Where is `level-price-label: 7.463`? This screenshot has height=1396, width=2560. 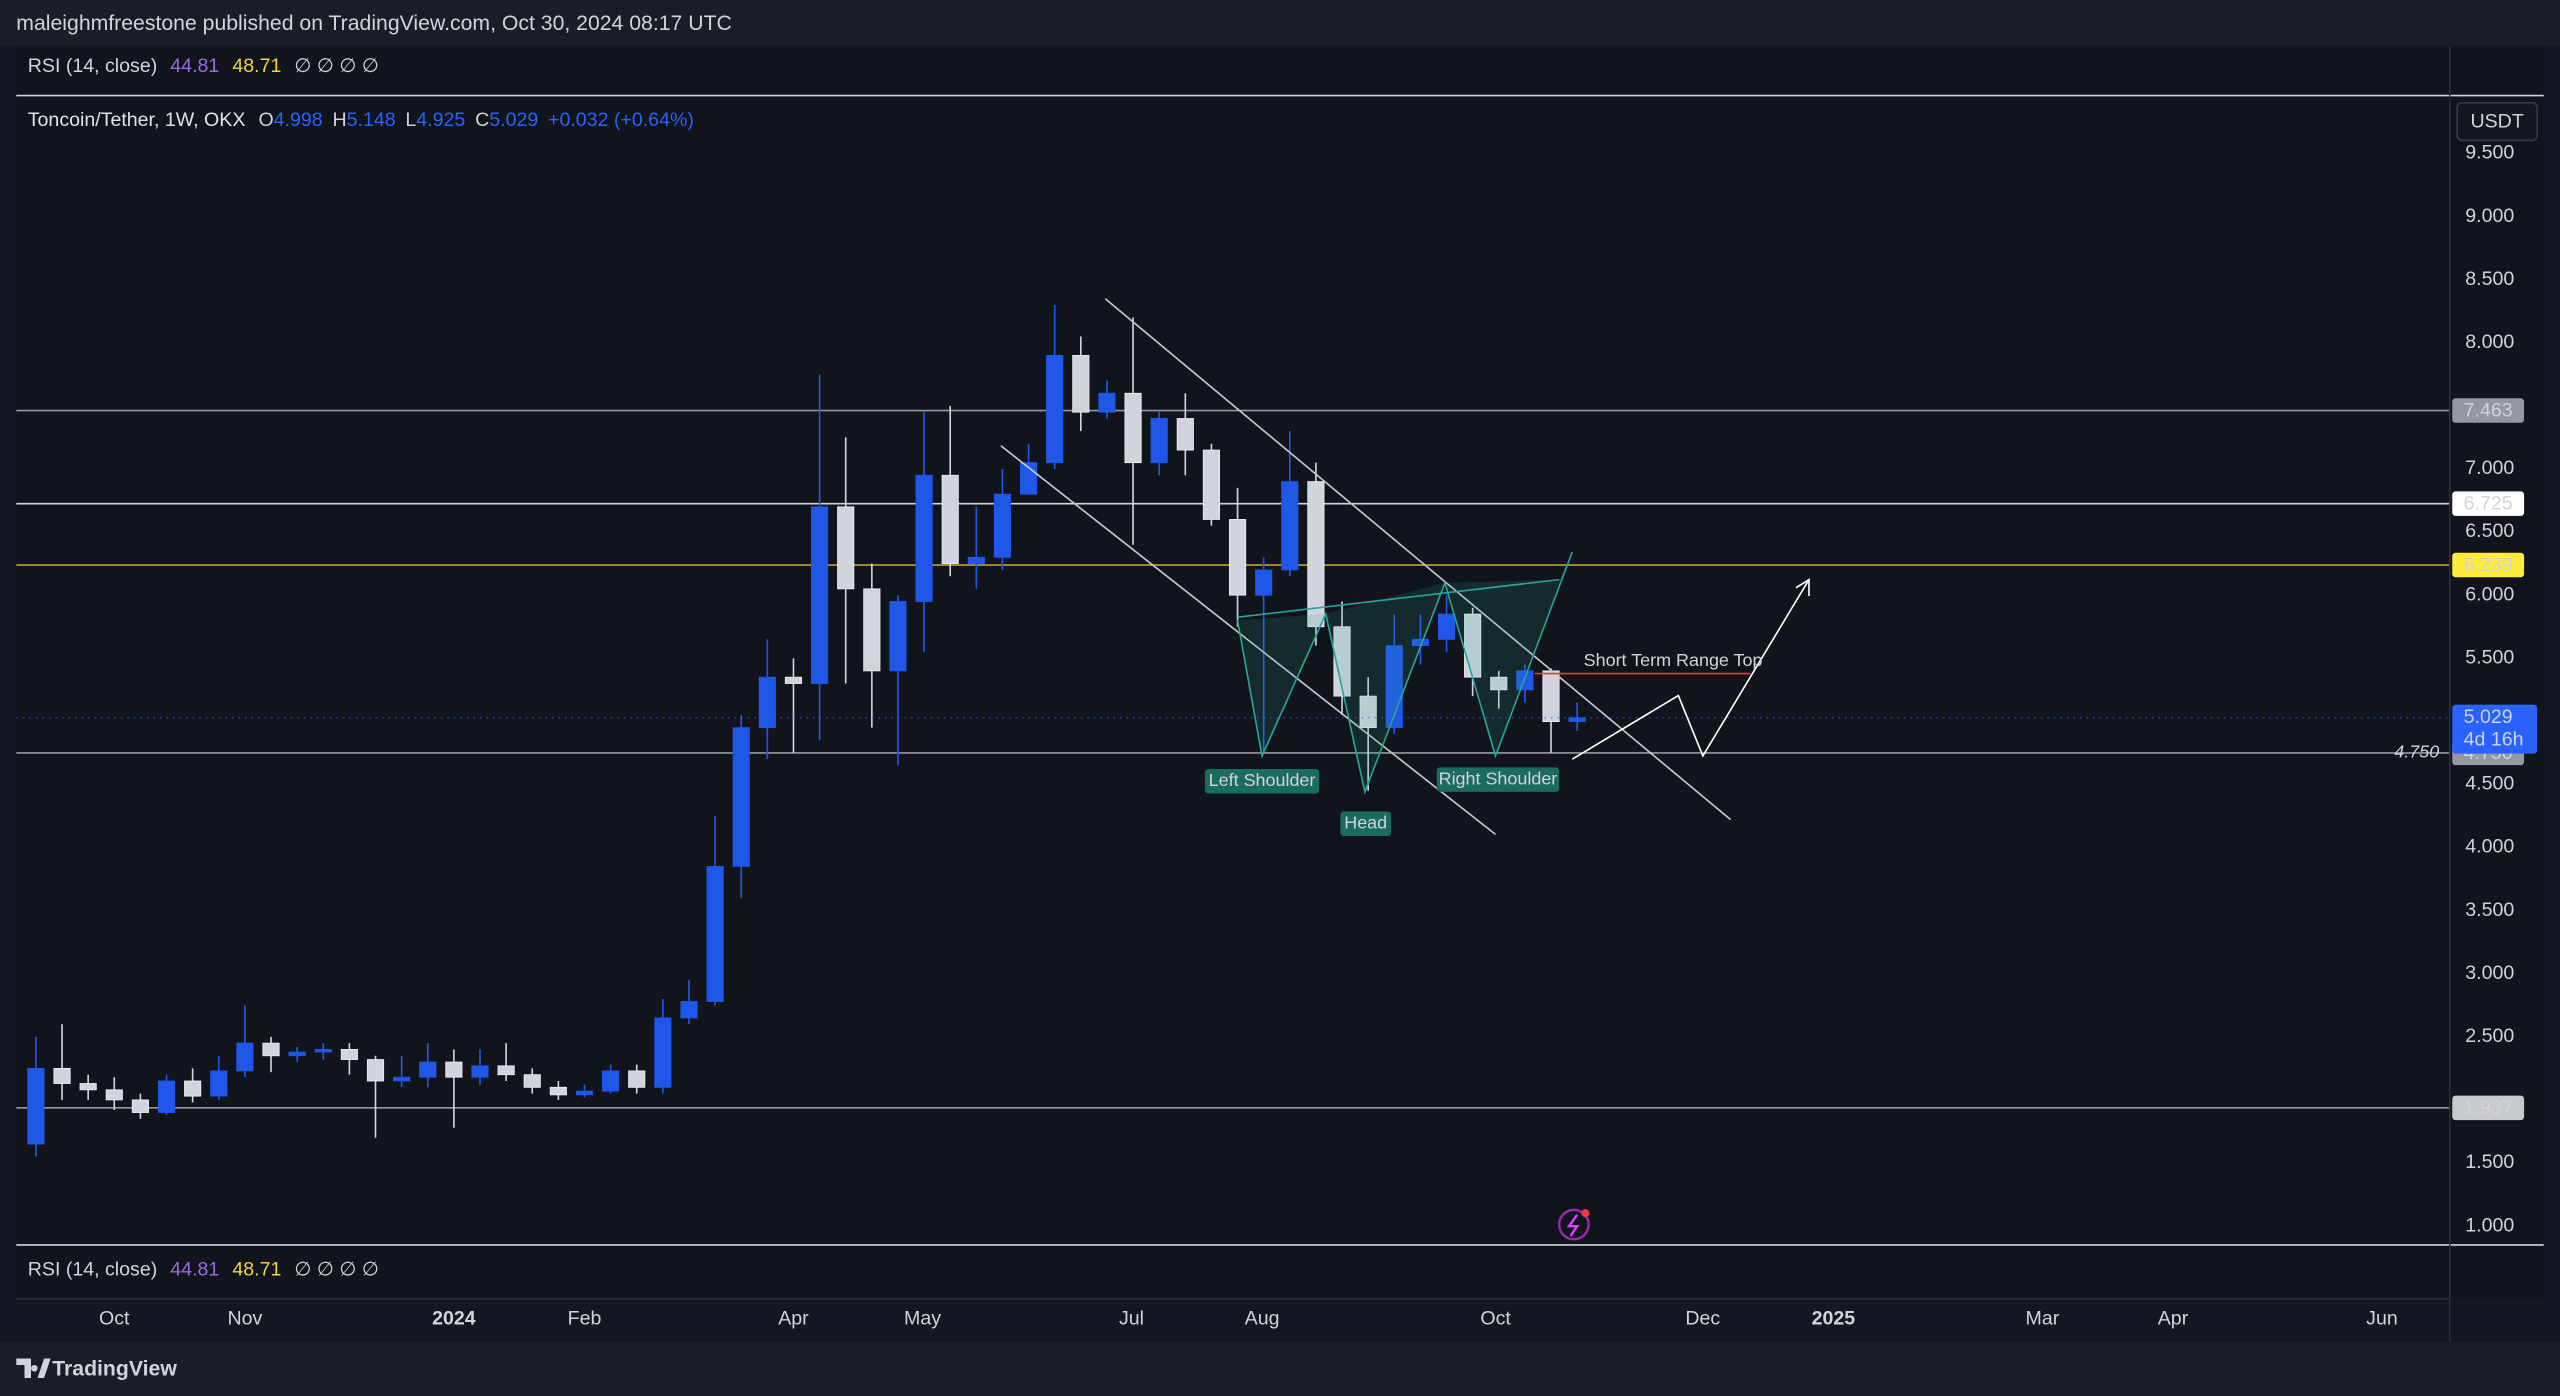 level-price-label: 7.463 is located at coordinates (2488, 411).